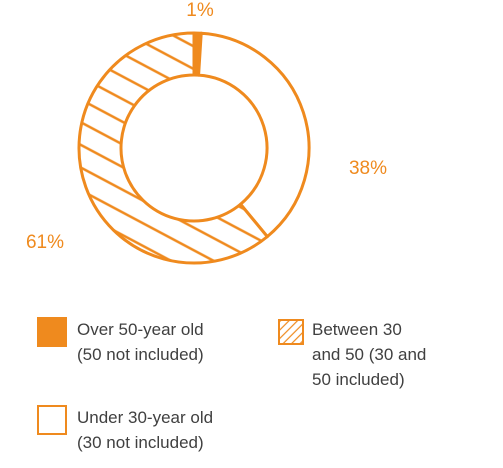 Image resolution: width=503 pixels, height=468 pixels. I want to click on slice-percent-label: 61%, so click(45, 242).